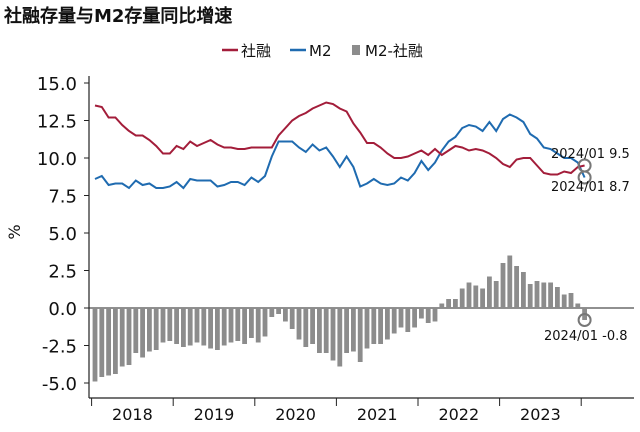 The height and width of the screenshot is (432, 640). I want to click on legend: 社融 M2 M2-社融, so click(322, 51).